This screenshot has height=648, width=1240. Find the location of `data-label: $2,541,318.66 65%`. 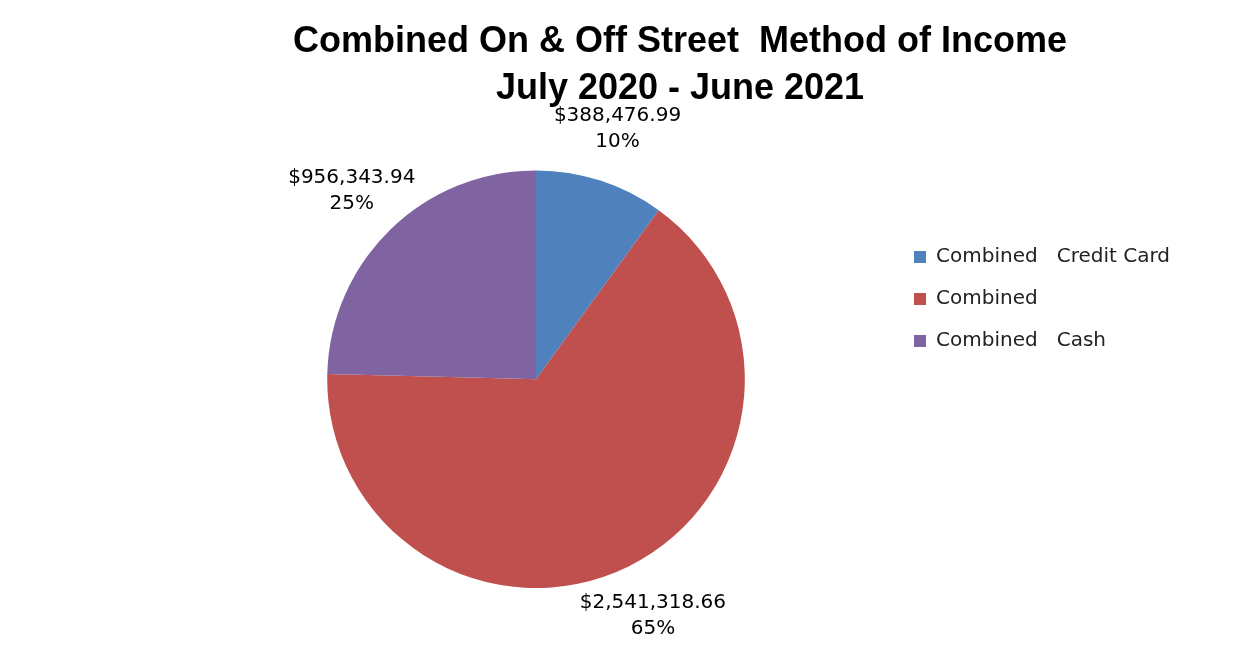

data-label: $2,541,318.66 65% is located at coordinates (653, 613).